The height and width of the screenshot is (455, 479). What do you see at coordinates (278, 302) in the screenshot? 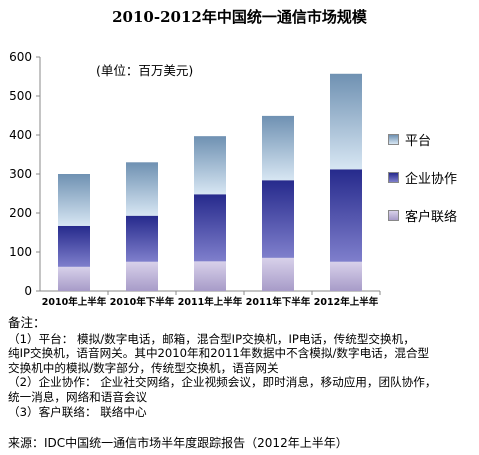
I see `x-tick-label: 2011年下半年` at bounding box center [278, 302].